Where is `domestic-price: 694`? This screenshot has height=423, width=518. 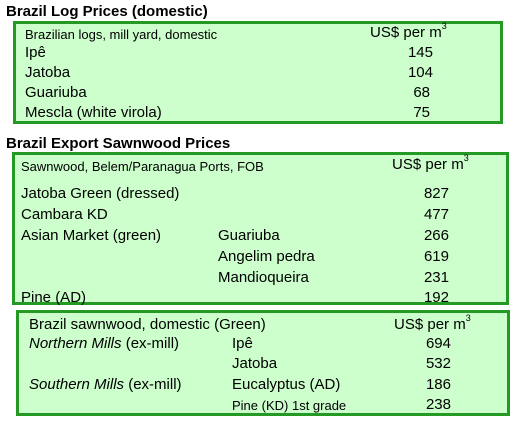 domestic-price: 694 is located at coordinates (438, 343).